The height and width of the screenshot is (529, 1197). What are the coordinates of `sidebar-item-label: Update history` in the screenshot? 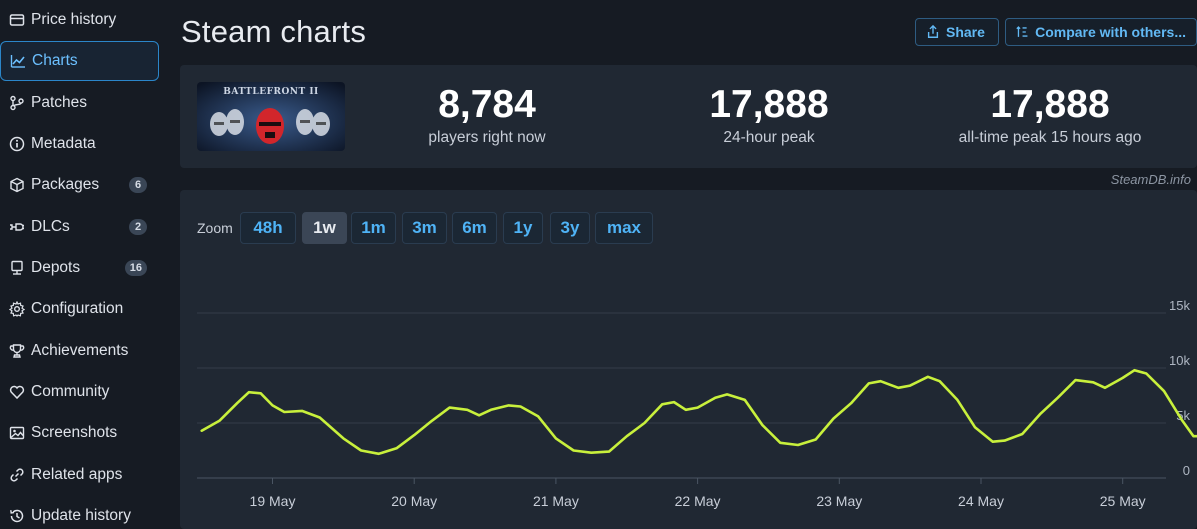 It's located at (81, 515).